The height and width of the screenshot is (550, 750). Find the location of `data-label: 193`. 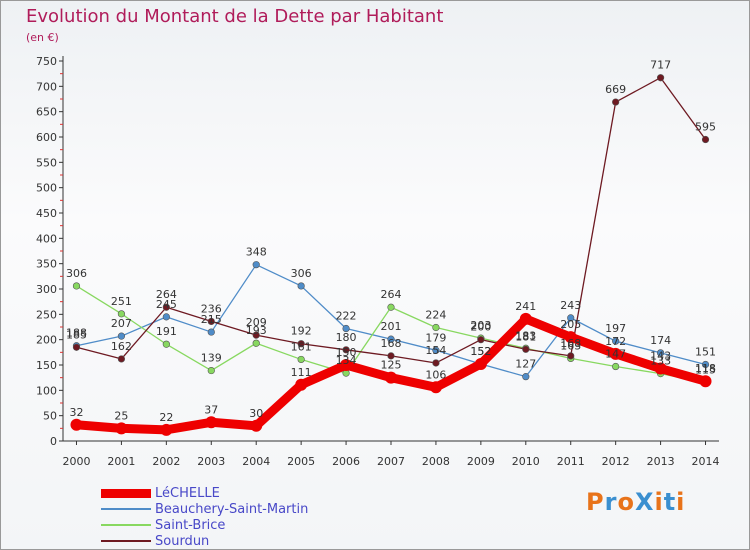

data-label: 193 is located at coordinates (256, 330).